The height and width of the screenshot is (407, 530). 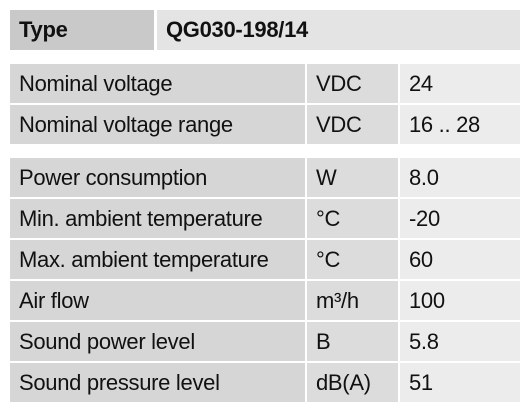 What do you see at coordinates (338, 30) in the screenshot?
I see `header-value: QG030-198/14` at bounding box center [338, 30].